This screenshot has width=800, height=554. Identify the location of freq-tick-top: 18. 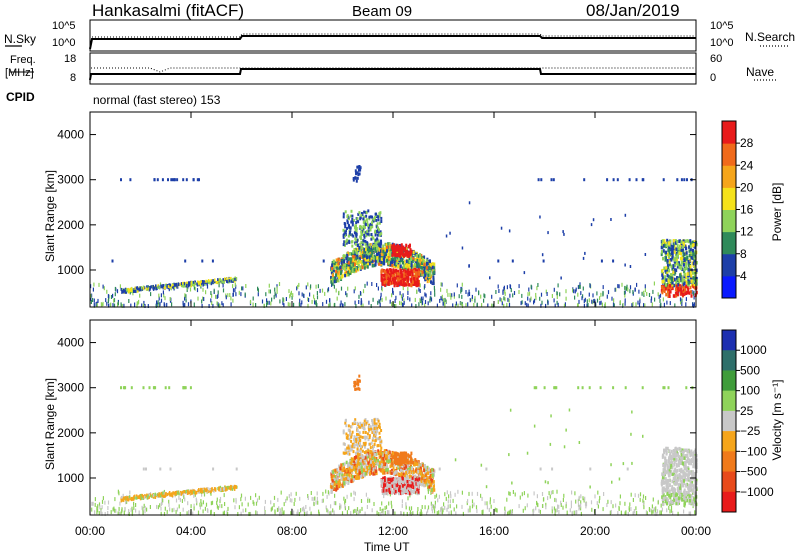
(70, 59).